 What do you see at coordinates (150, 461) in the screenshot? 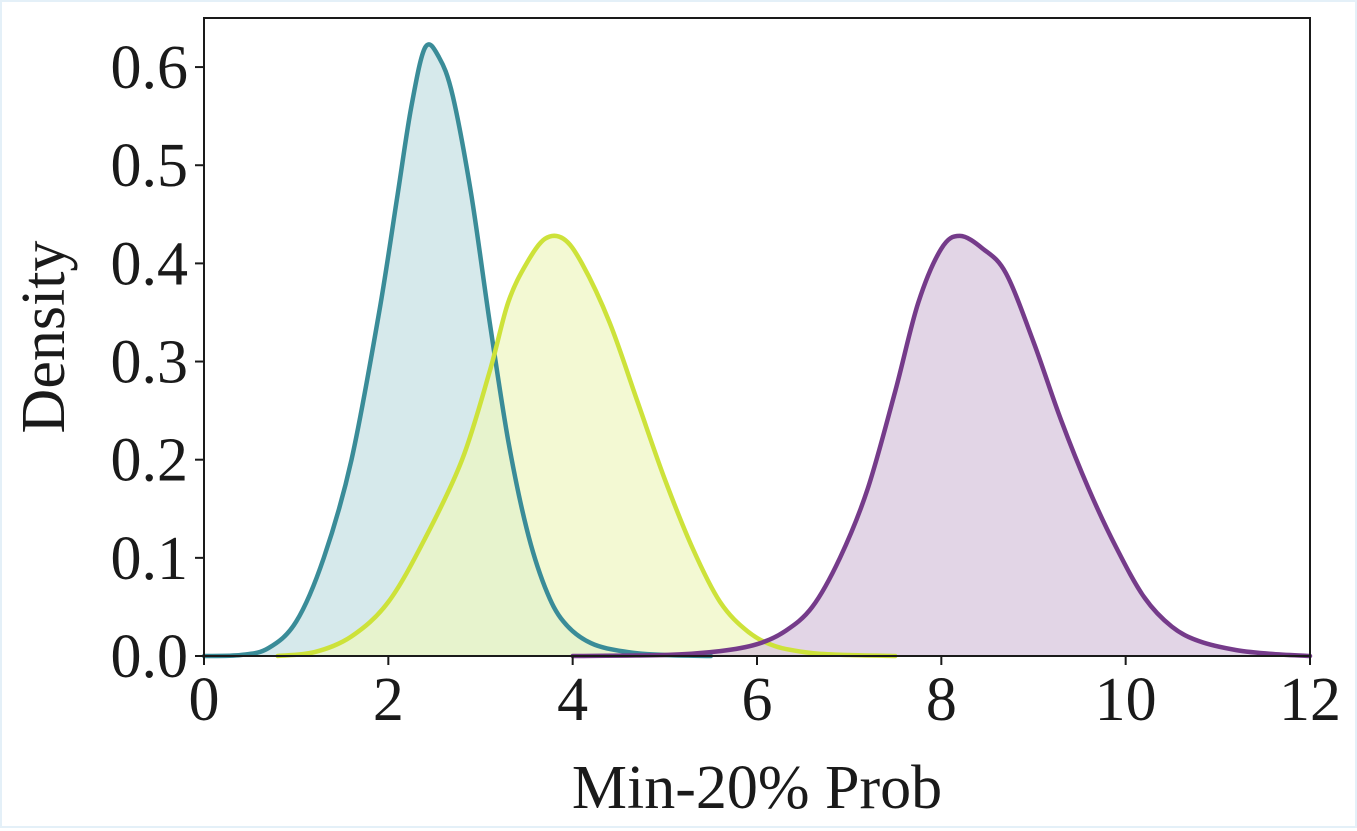
I see `y-tick-label: 0.2` at bounding box center [150, 461].